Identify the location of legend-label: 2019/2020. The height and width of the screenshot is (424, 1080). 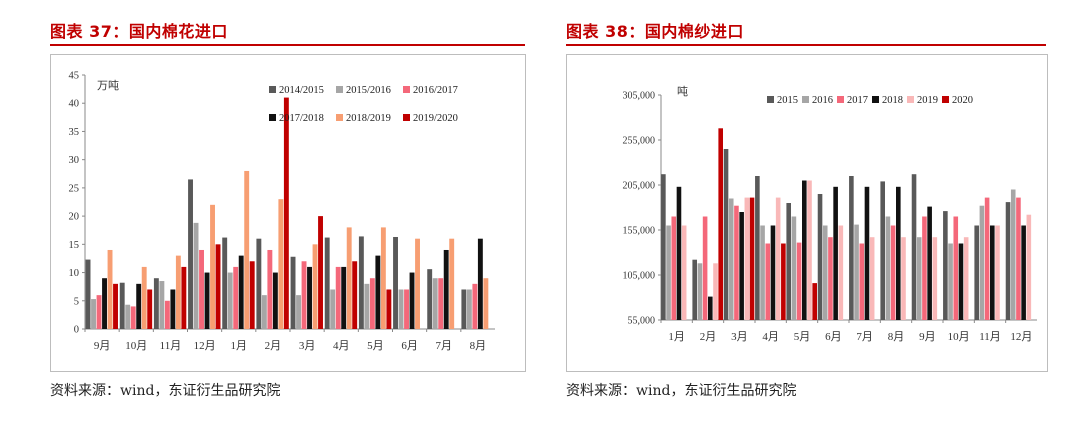
(435, 118).